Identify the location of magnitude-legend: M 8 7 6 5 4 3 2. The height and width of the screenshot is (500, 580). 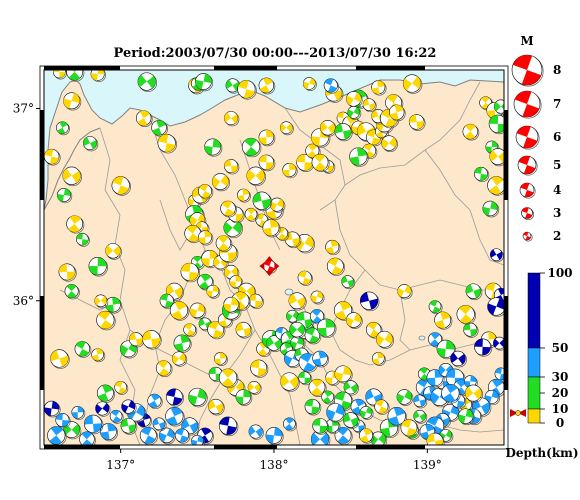
(536, 138).